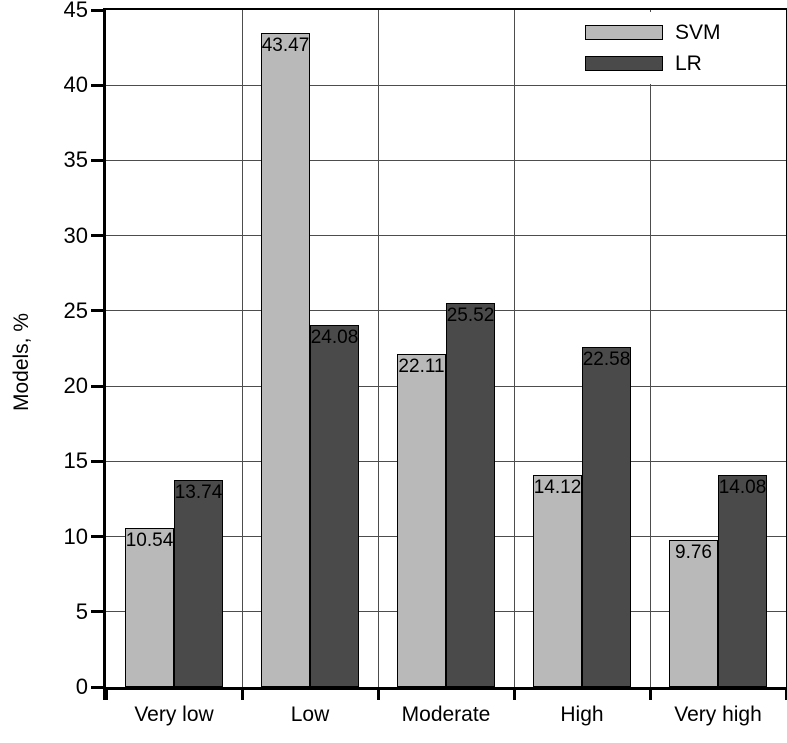 The width and height of the screenshot is (787, 743). Describe the element at coordinates (285, 360) in the screenshot. I see `bar-svm-1: 43.47` at that location.